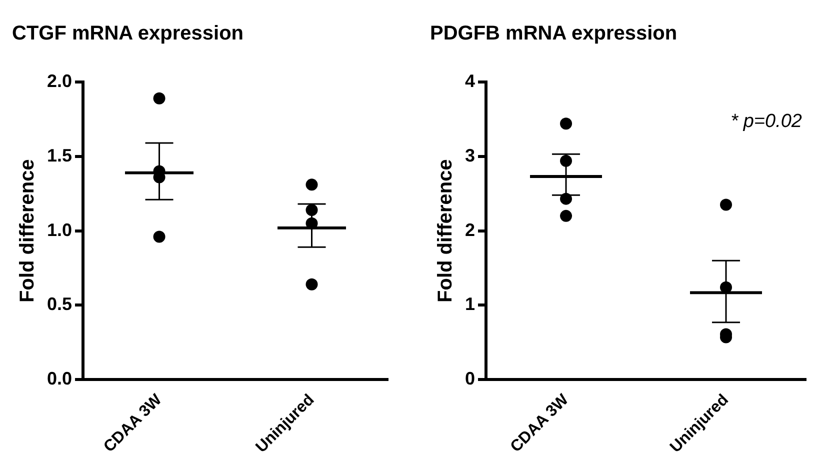 This screenshot has height=472, width=824. Describe the element at coordinates (59, 378) in the screenshot. I see `y-tick-label: 0.0` at that location.